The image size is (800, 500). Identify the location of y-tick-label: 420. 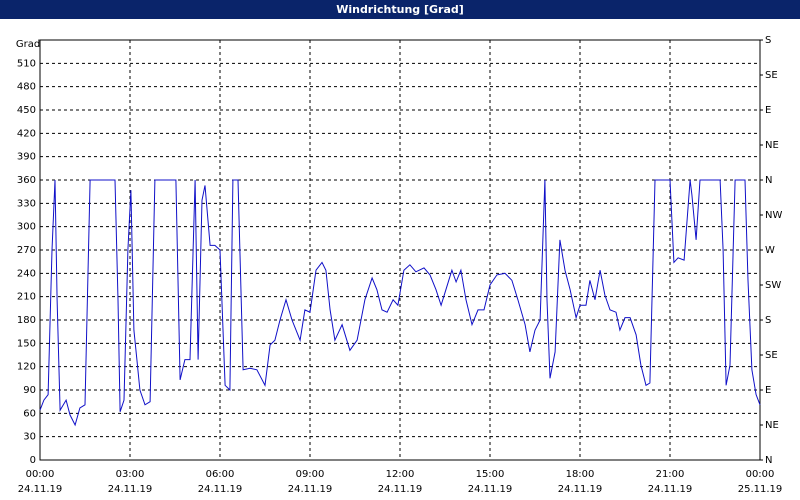
(26, 133).